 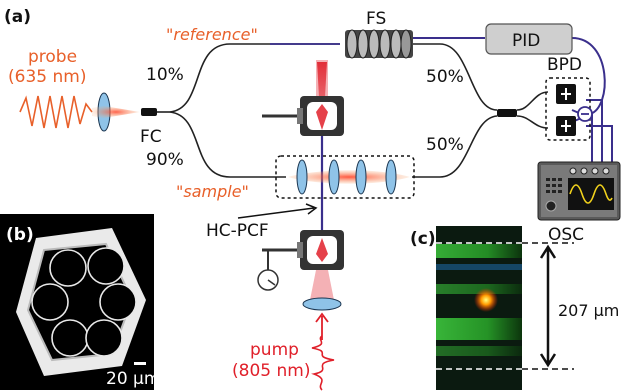 I want to click on split-bottom-left: 90%, so click(x=165, y=160).